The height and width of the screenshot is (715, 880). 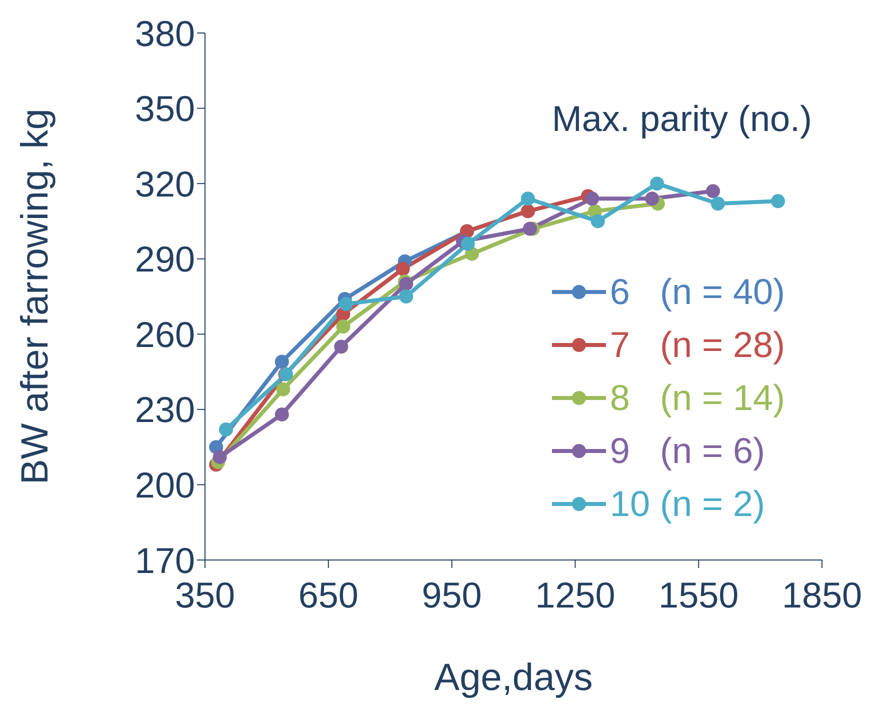 What do you see at coordinates (698, 345) in the screenshot?
I see `legend-label: 7 (n = 28)` at bounding box center [698, 345].